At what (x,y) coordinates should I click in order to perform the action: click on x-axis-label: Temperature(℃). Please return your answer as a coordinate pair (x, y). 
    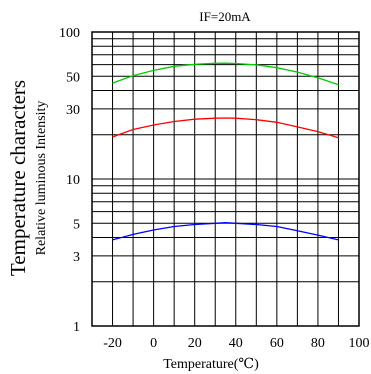
    Looking at the image, I should click on (211, 364).